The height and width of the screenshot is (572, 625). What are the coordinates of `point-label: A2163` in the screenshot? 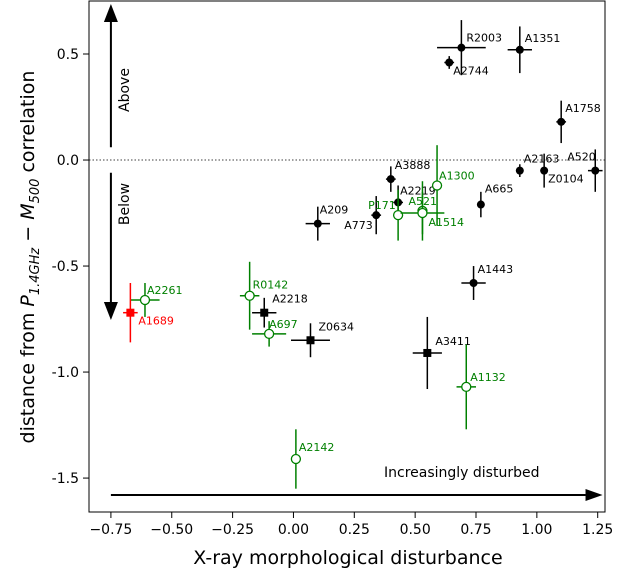 It's located at (542, 159).